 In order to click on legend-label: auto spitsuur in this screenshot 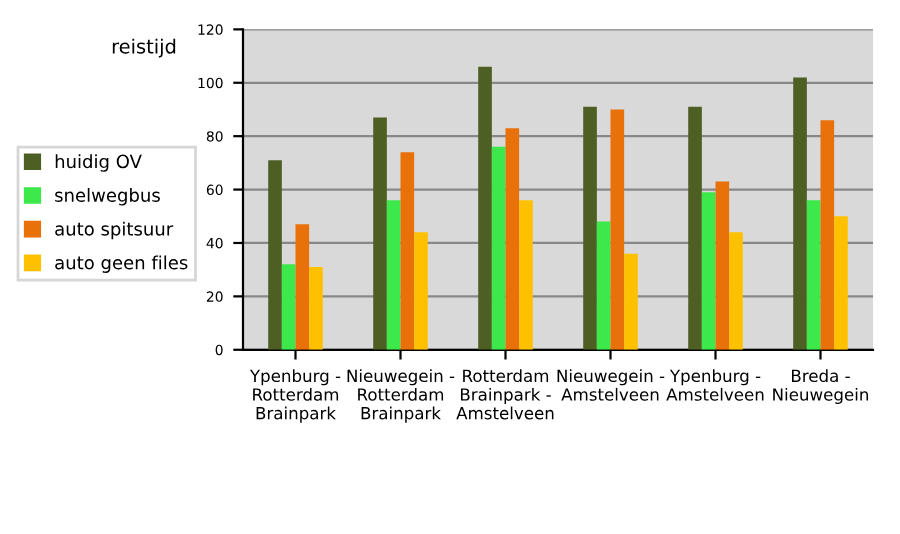, I will do `click(114, 230)`.